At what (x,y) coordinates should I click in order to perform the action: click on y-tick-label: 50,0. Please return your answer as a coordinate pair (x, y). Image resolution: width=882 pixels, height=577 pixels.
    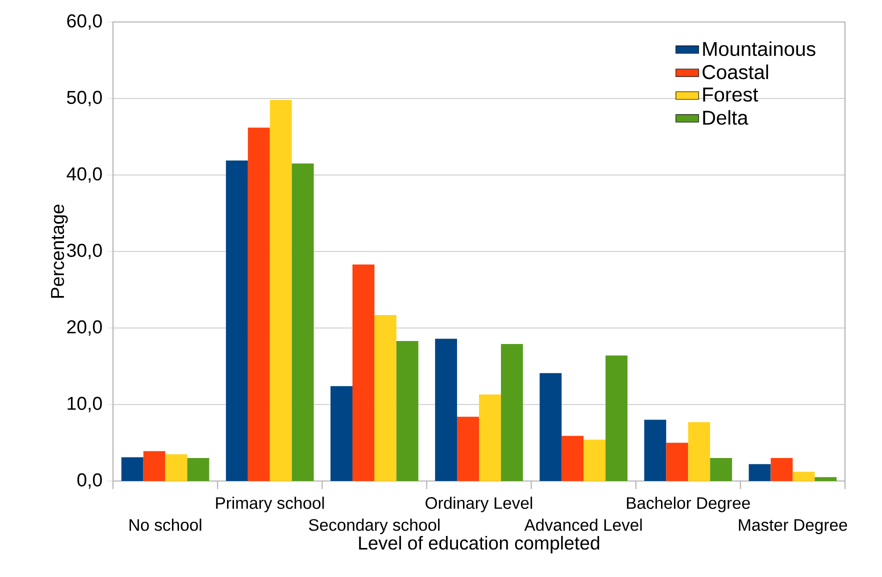
    Looking at the image, I should click on (84, 98).